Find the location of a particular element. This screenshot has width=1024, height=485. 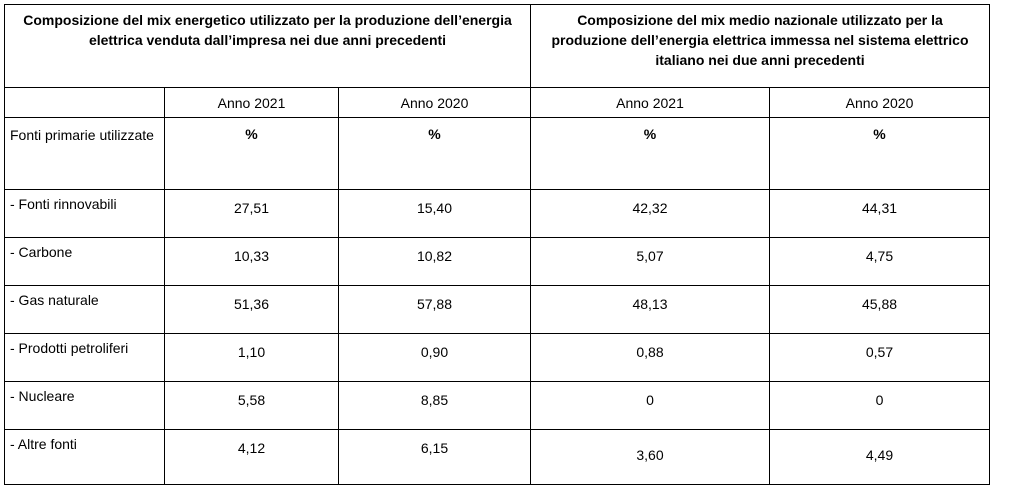

value-cell: 44,31 is located at coordinates (879, 213).